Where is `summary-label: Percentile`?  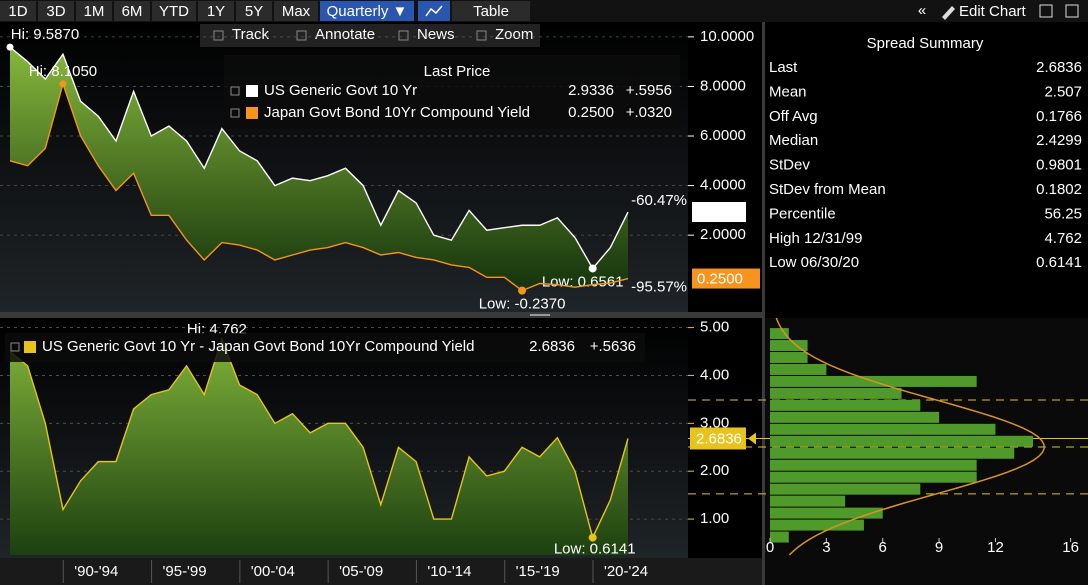
summary-label: Percentile is located at coordinates (802, 213).